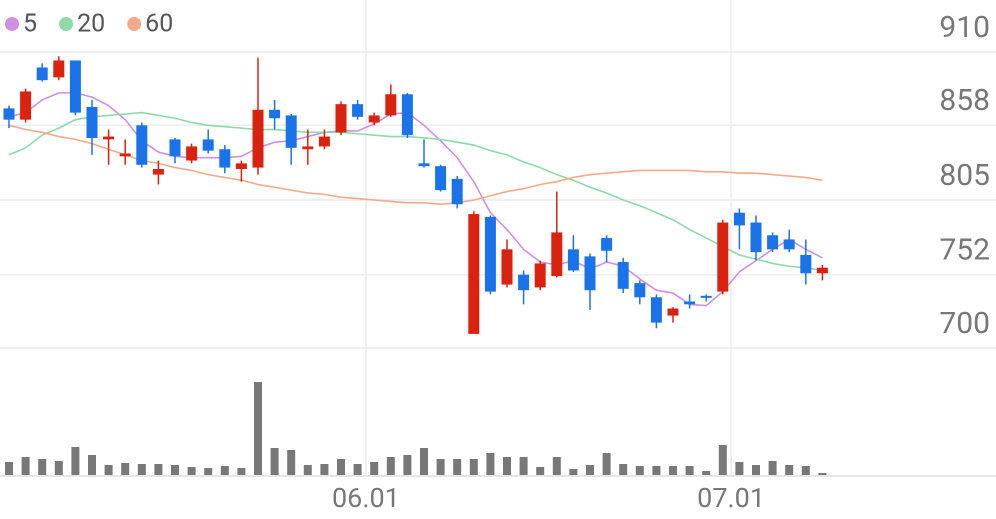 The image size is (996, 519). What do you see at coordinates (91, 24) in the screenshot?
I see `legend-label: 20` at bounding box center [91, 24].